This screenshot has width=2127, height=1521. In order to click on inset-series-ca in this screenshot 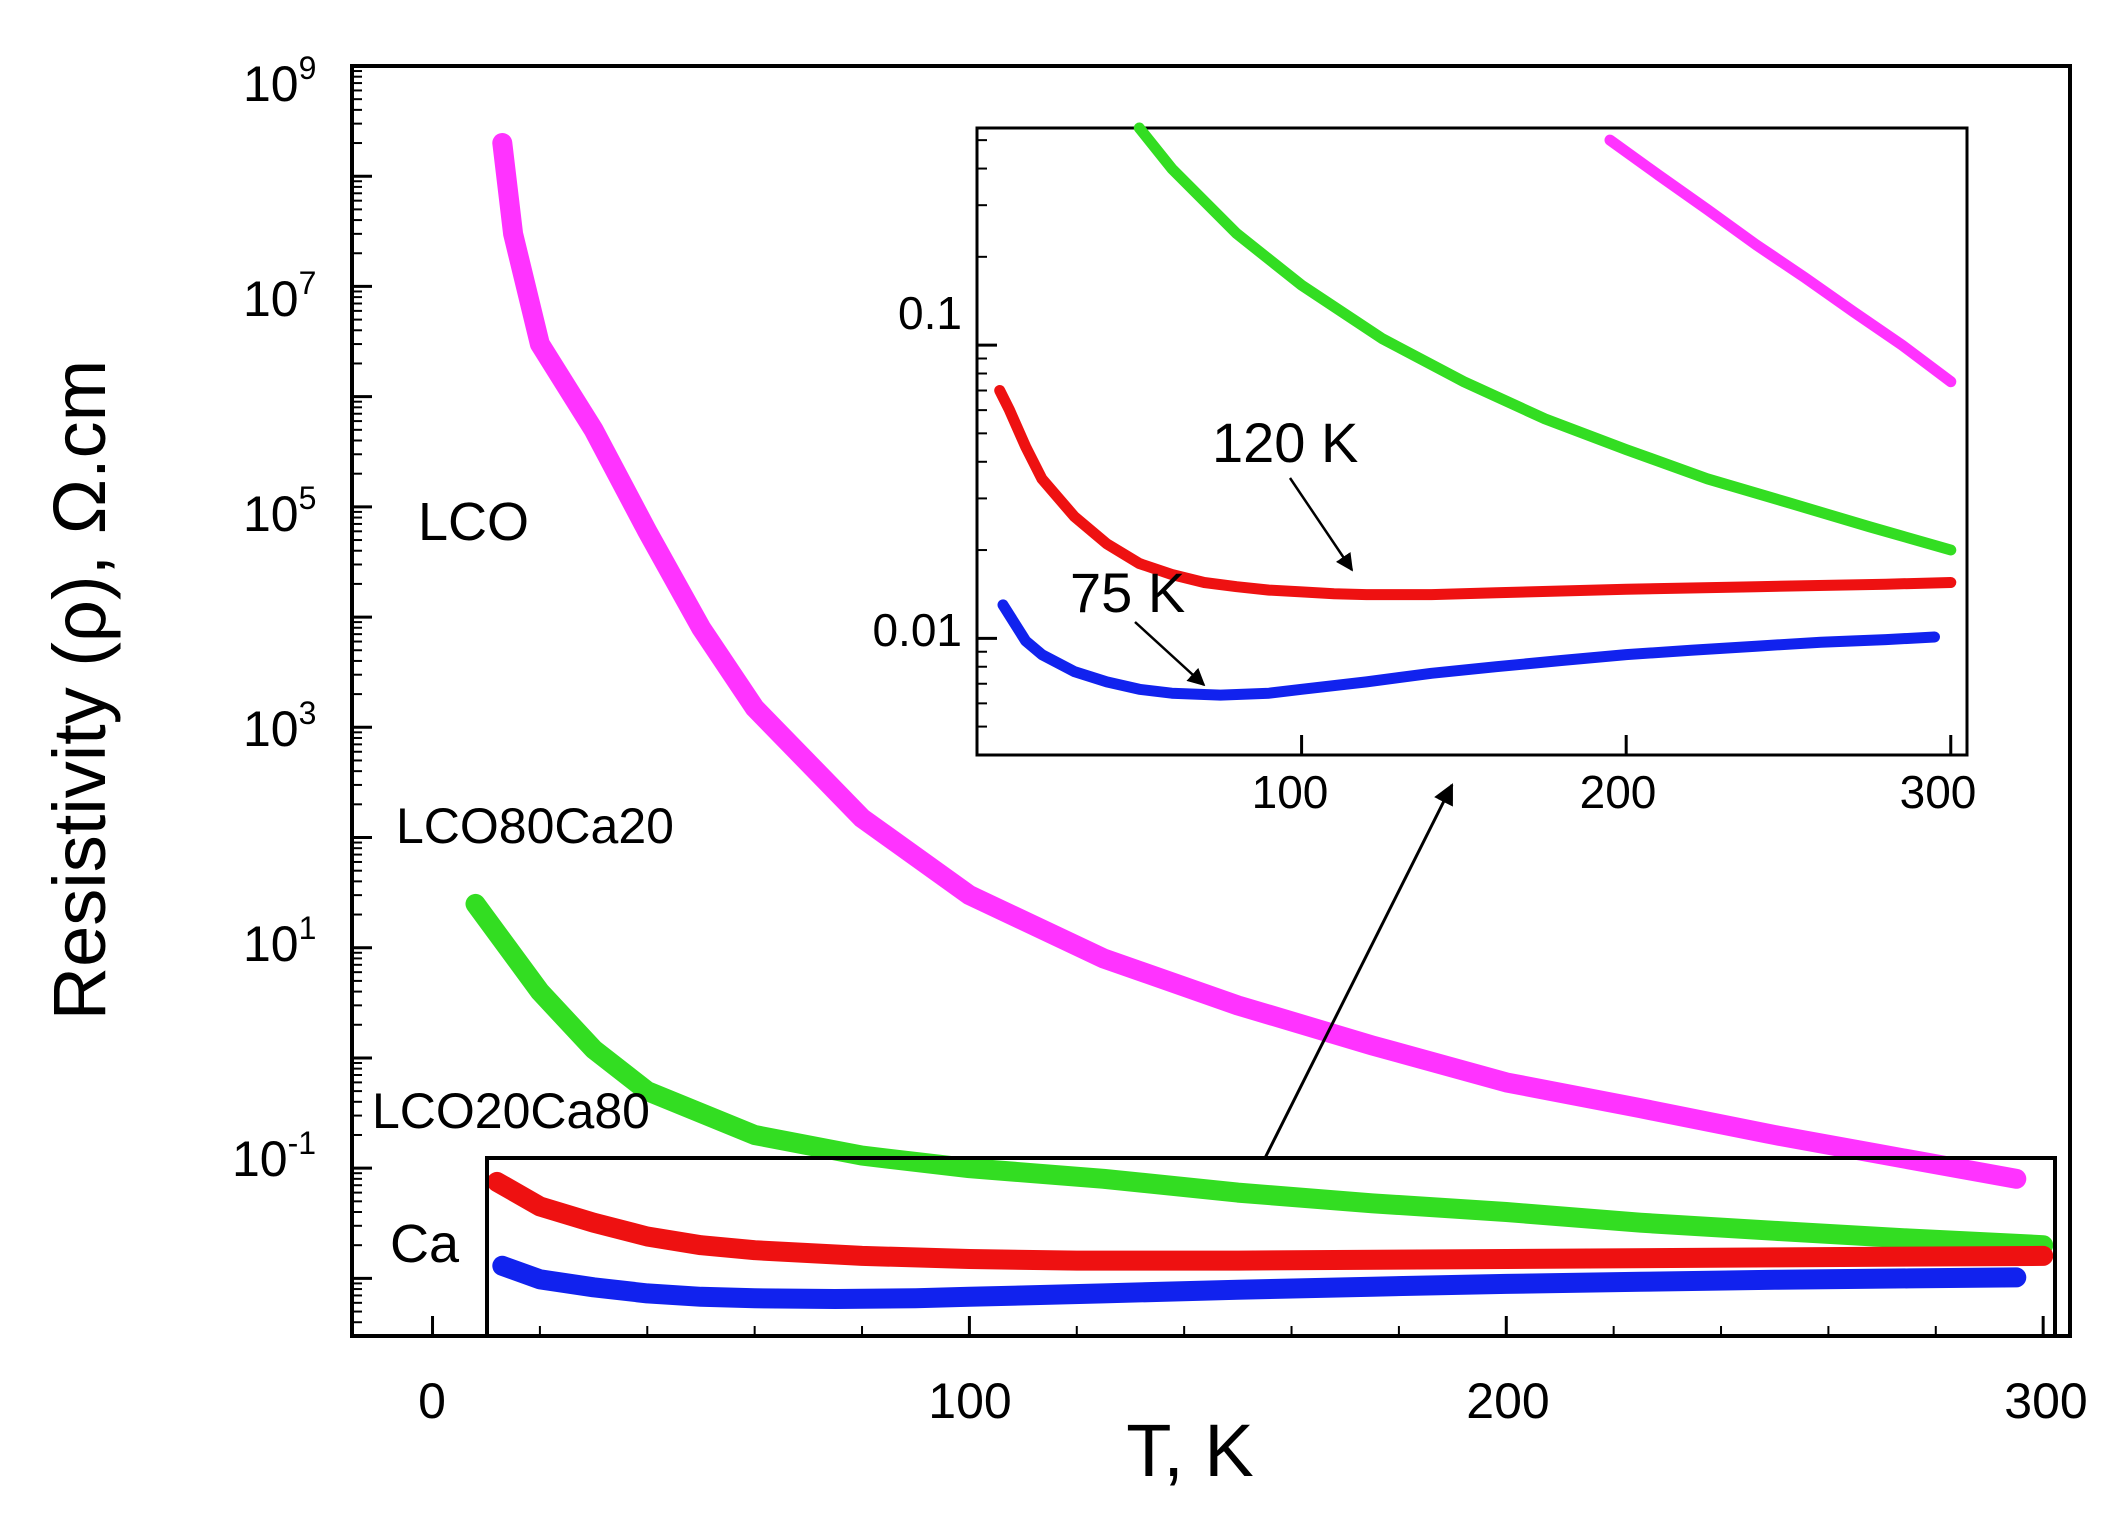, I will do `click(1468, 650)`.